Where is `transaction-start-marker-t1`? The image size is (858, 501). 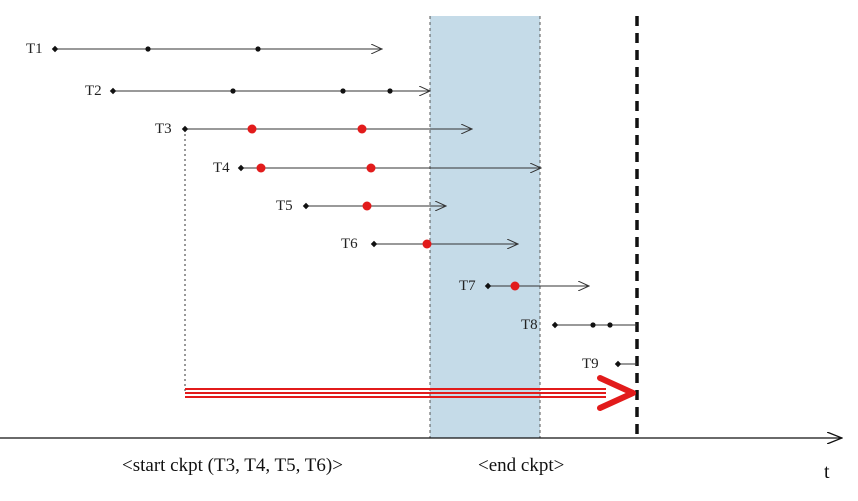
transaction-start-marker-t1 is located at coordinates (55, 49).